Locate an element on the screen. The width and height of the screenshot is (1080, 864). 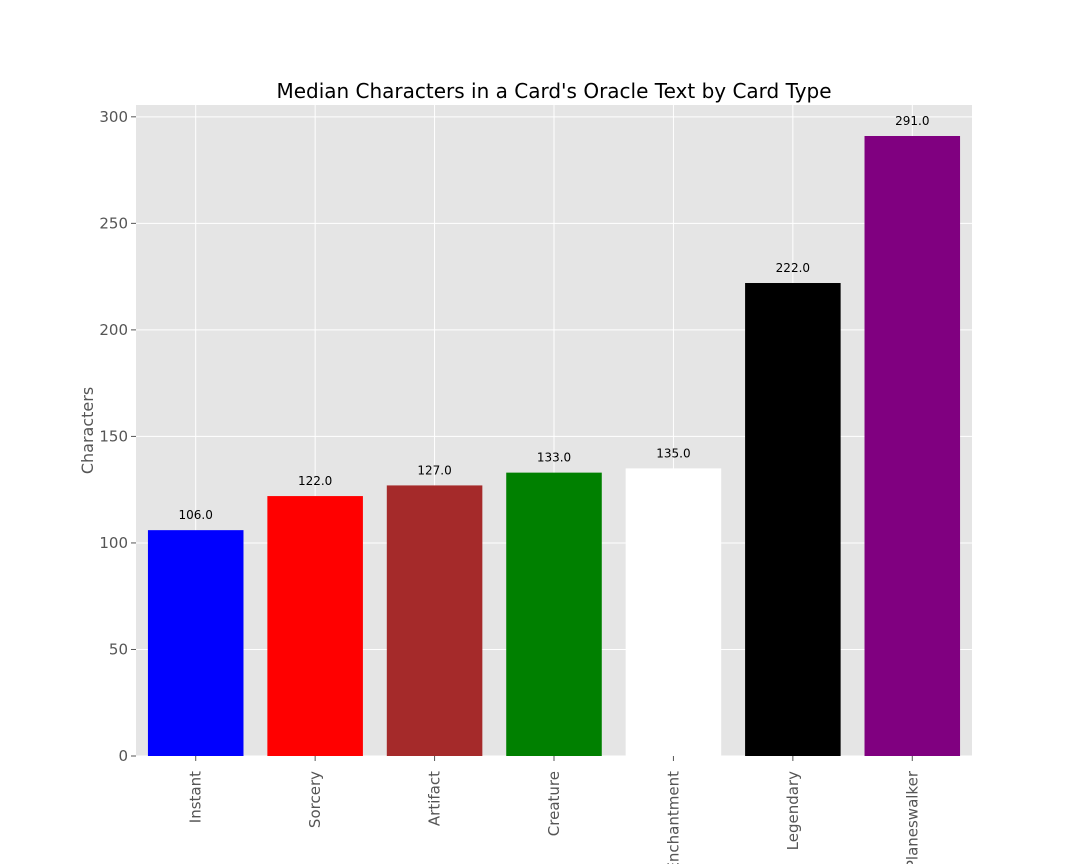
x-tick-label: Creature is located at coordinates (554, 803).